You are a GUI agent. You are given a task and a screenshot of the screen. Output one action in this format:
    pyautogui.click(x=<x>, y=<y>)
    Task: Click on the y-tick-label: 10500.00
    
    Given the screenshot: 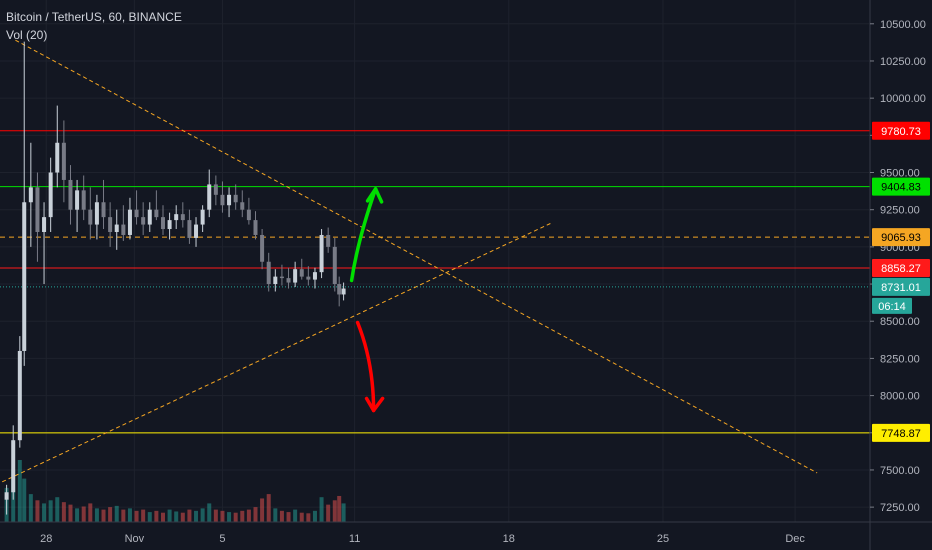 What is the action you would take?
    pyautogui.click(x=903, y=25)
    